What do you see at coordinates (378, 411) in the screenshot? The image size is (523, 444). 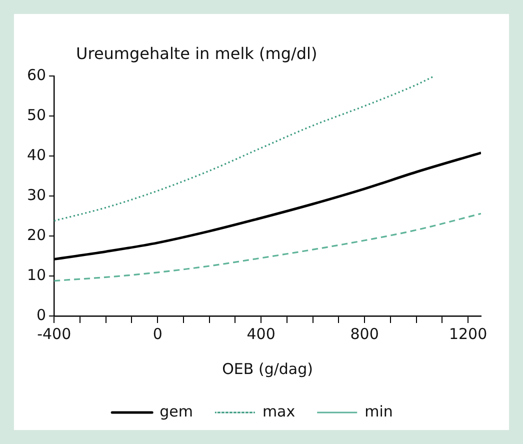 I see `legend-label: min` at bounding box center [378, 411].